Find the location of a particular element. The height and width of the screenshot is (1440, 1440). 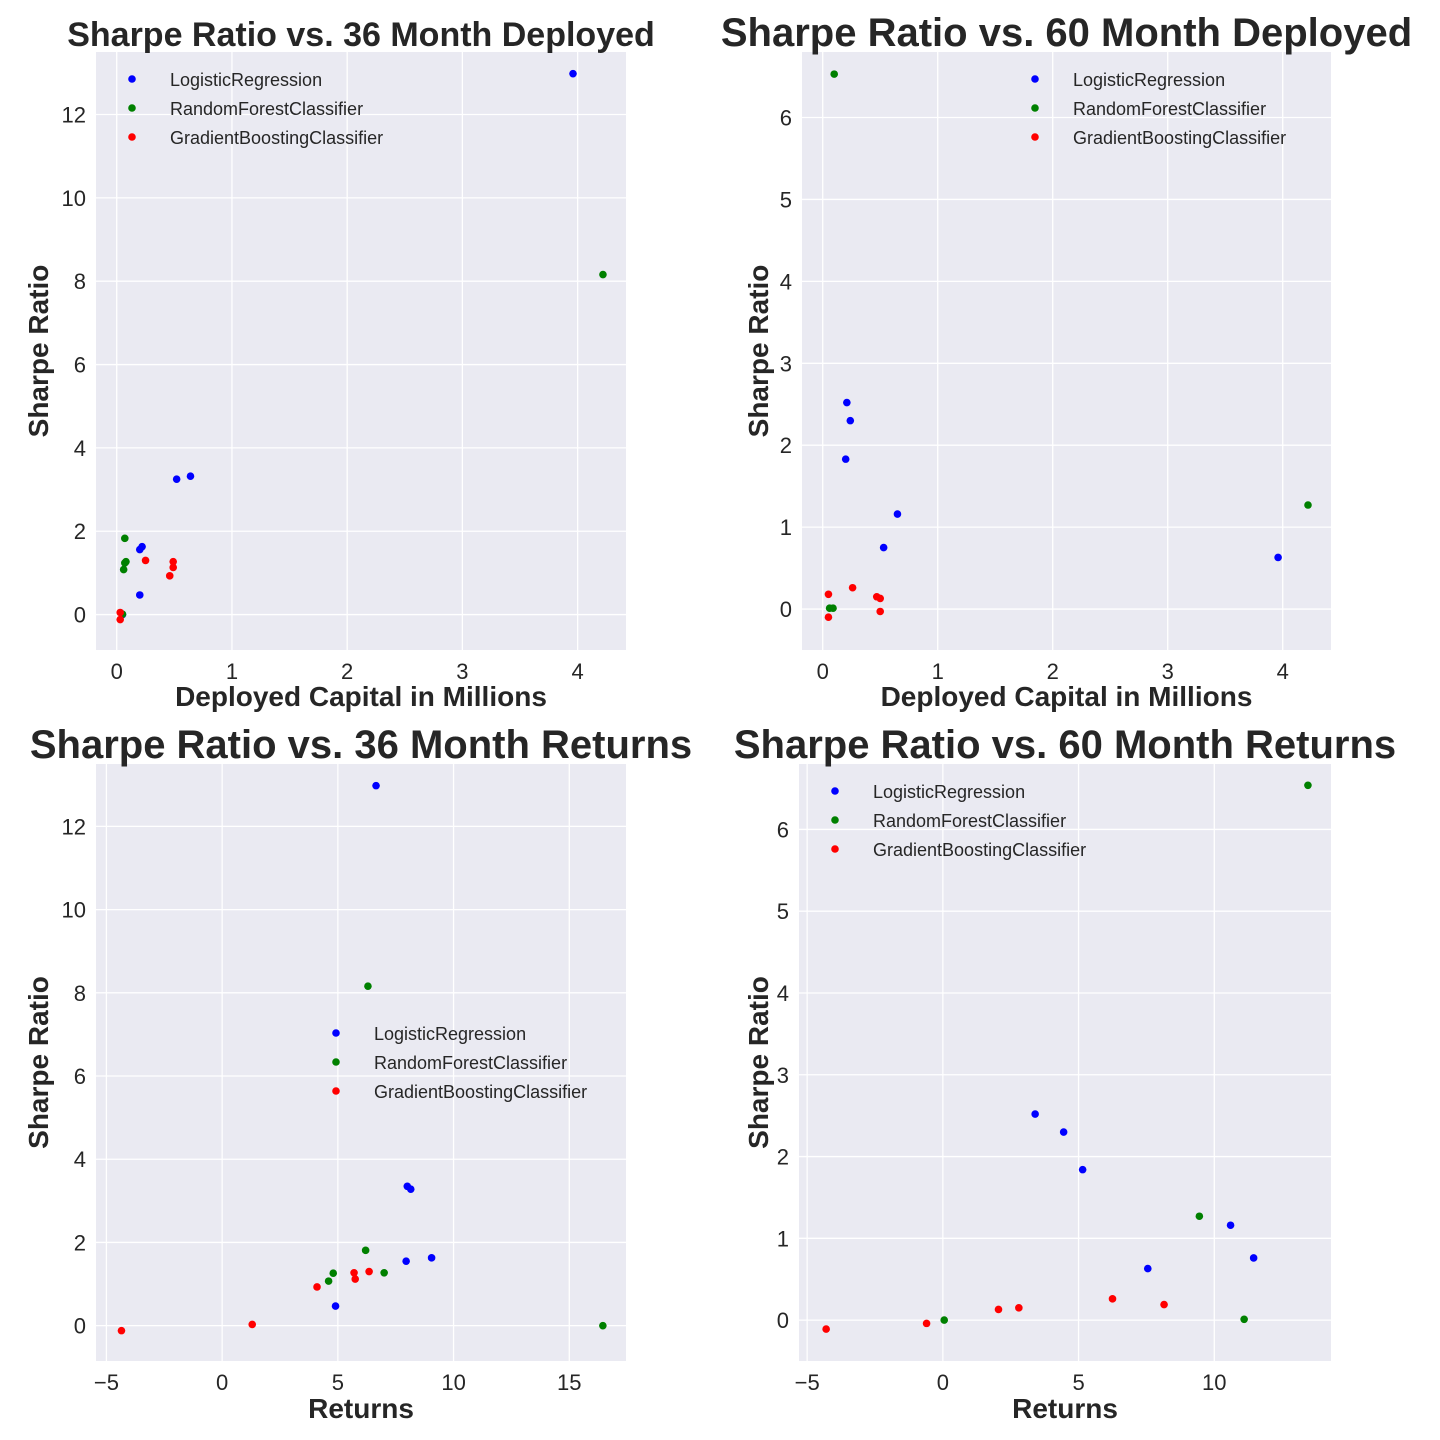

x-tick-label: 15 is located at coordinates (569, 1382).